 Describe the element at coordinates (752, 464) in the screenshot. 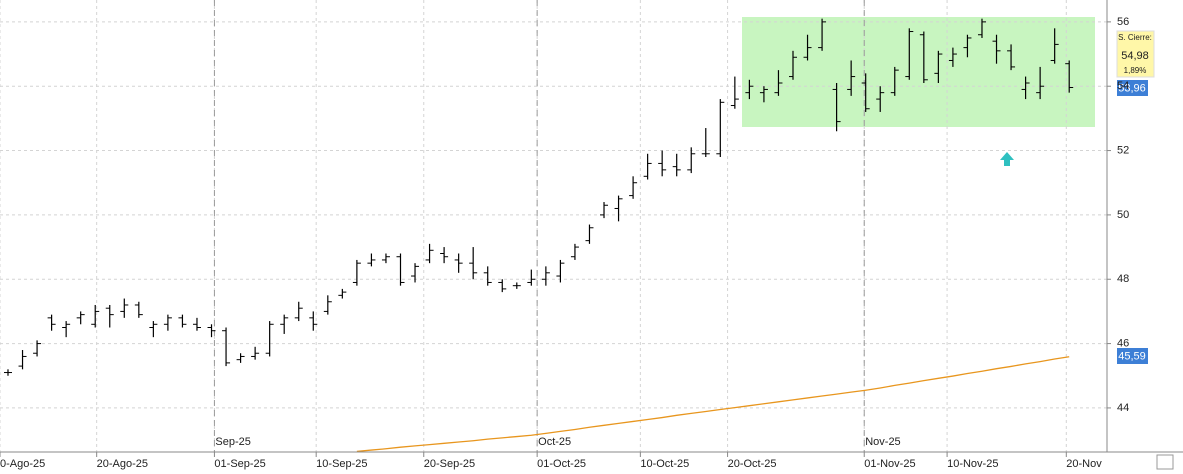

I see `x-tick-label: 20-Oct-25` at that location.